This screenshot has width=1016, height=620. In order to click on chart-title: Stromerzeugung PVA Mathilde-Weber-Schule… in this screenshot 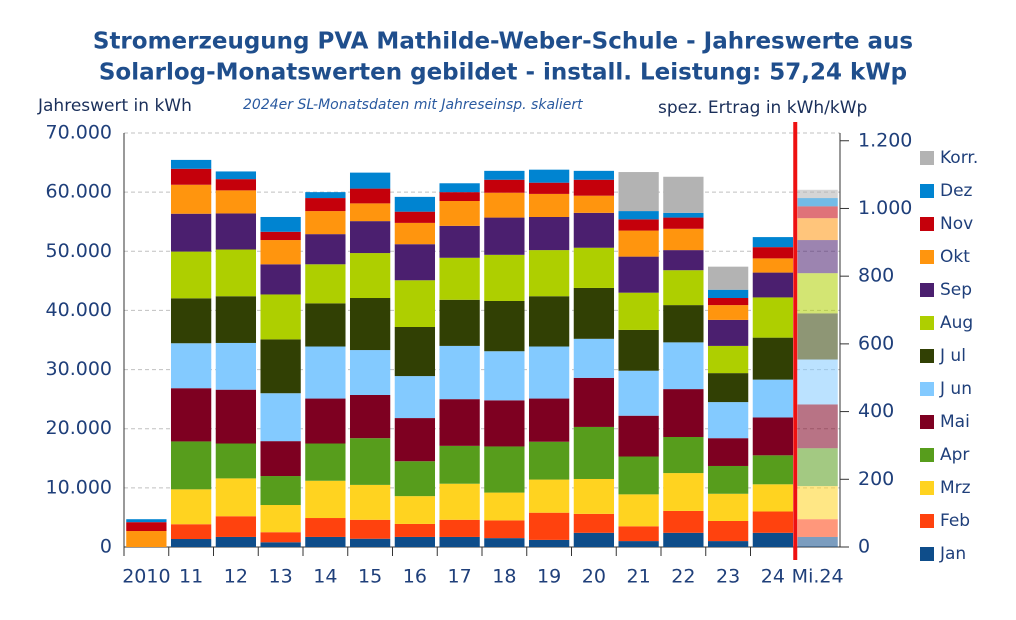, I will do `click(503, 42)`.